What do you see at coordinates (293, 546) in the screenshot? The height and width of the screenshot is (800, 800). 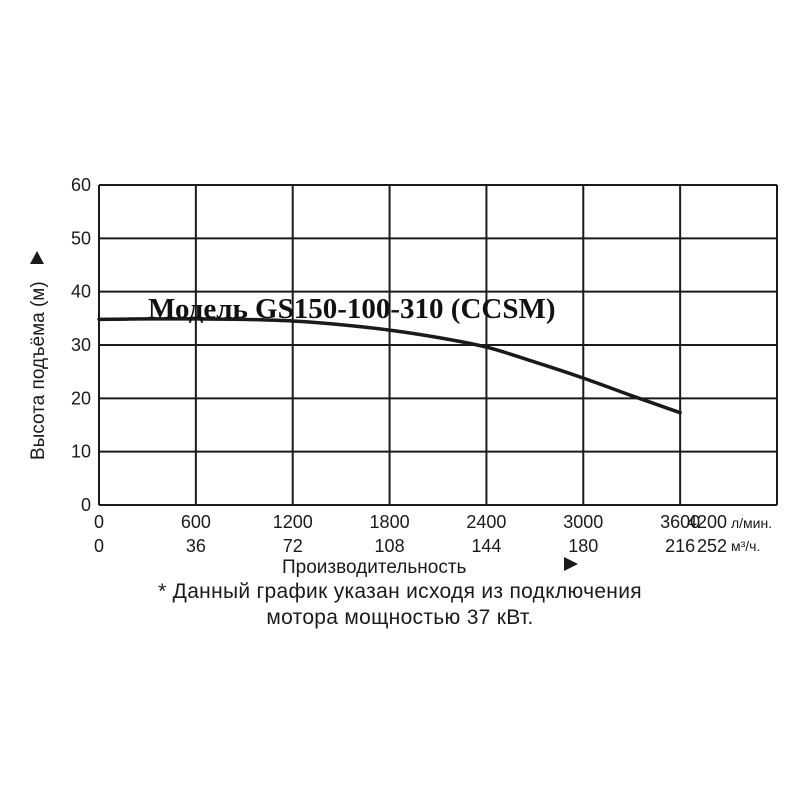 I see `x-tick-label-m3h: 72` at bounding box center [293, 546].